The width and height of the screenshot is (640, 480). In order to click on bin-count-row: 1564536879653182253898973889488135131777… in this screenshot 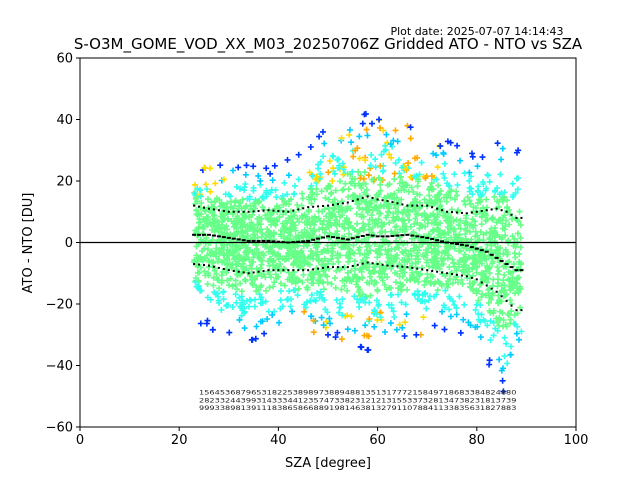, I will do `click(358, 393)`.